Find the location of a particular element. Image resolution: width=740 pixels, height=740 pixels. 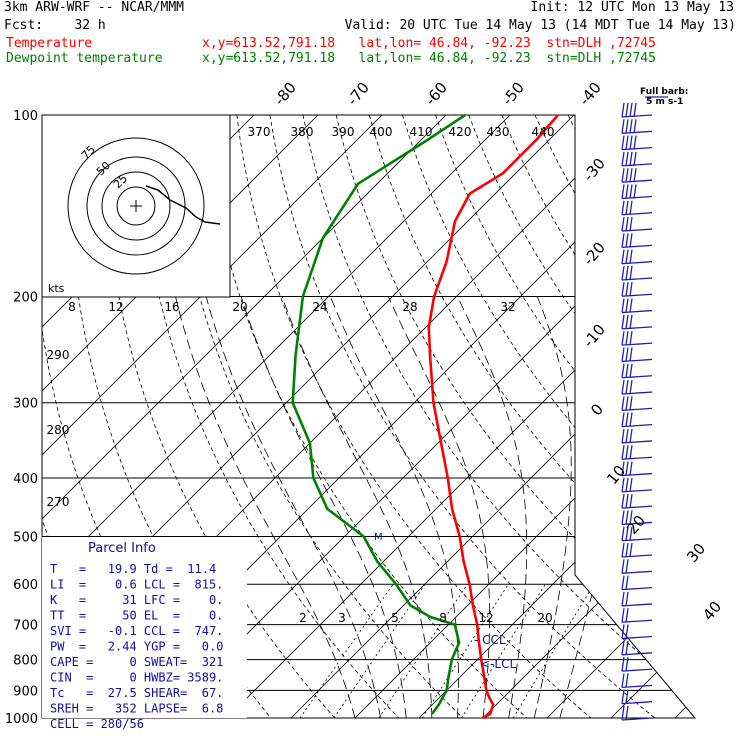

hodograph-trace is located at coordinates (183, 205).